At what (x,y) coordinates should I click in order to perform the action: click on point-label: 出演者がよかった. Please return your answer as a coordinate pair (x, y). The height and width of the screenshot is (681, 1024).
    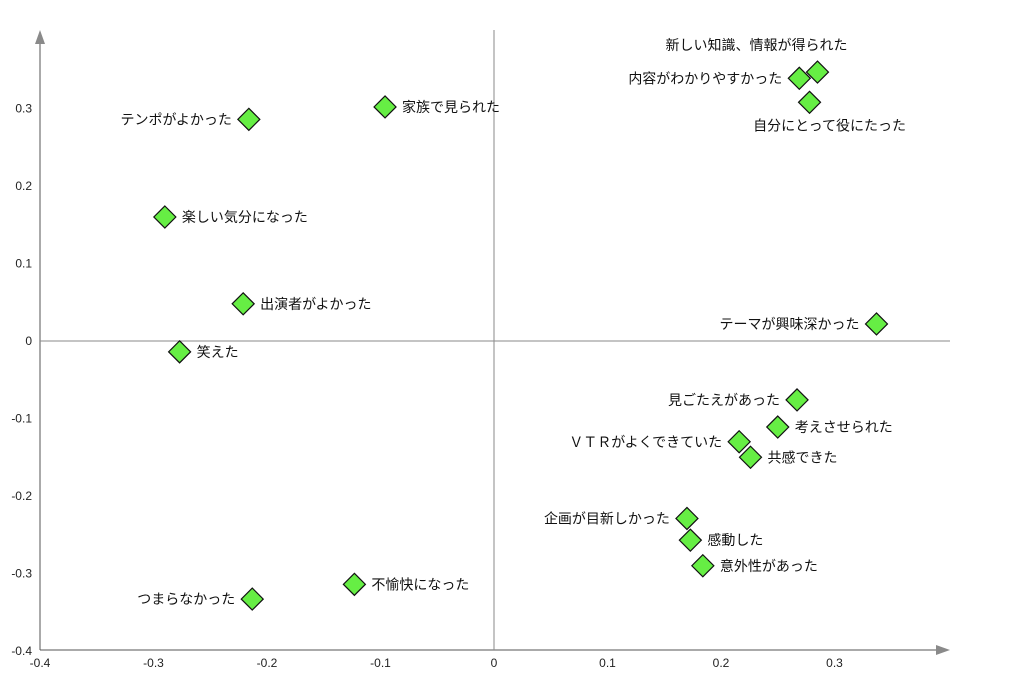
    Looking at the image, I should click on (315, 305).